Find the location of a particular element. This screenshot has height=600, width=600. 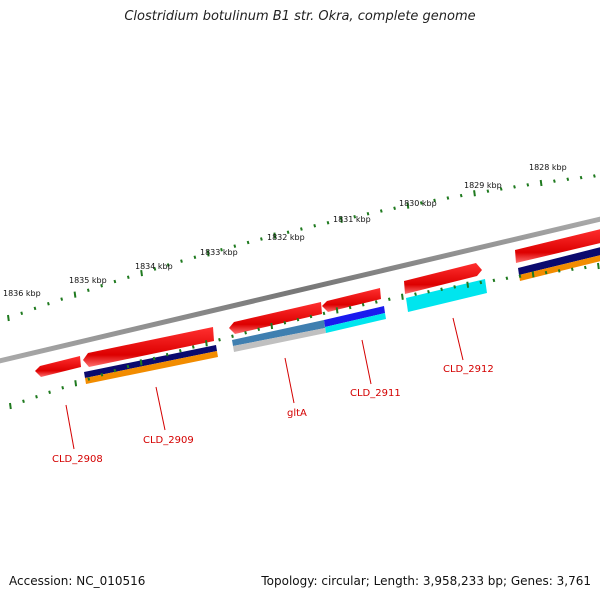

cds-track-blue is located at coordinates (354, 316).